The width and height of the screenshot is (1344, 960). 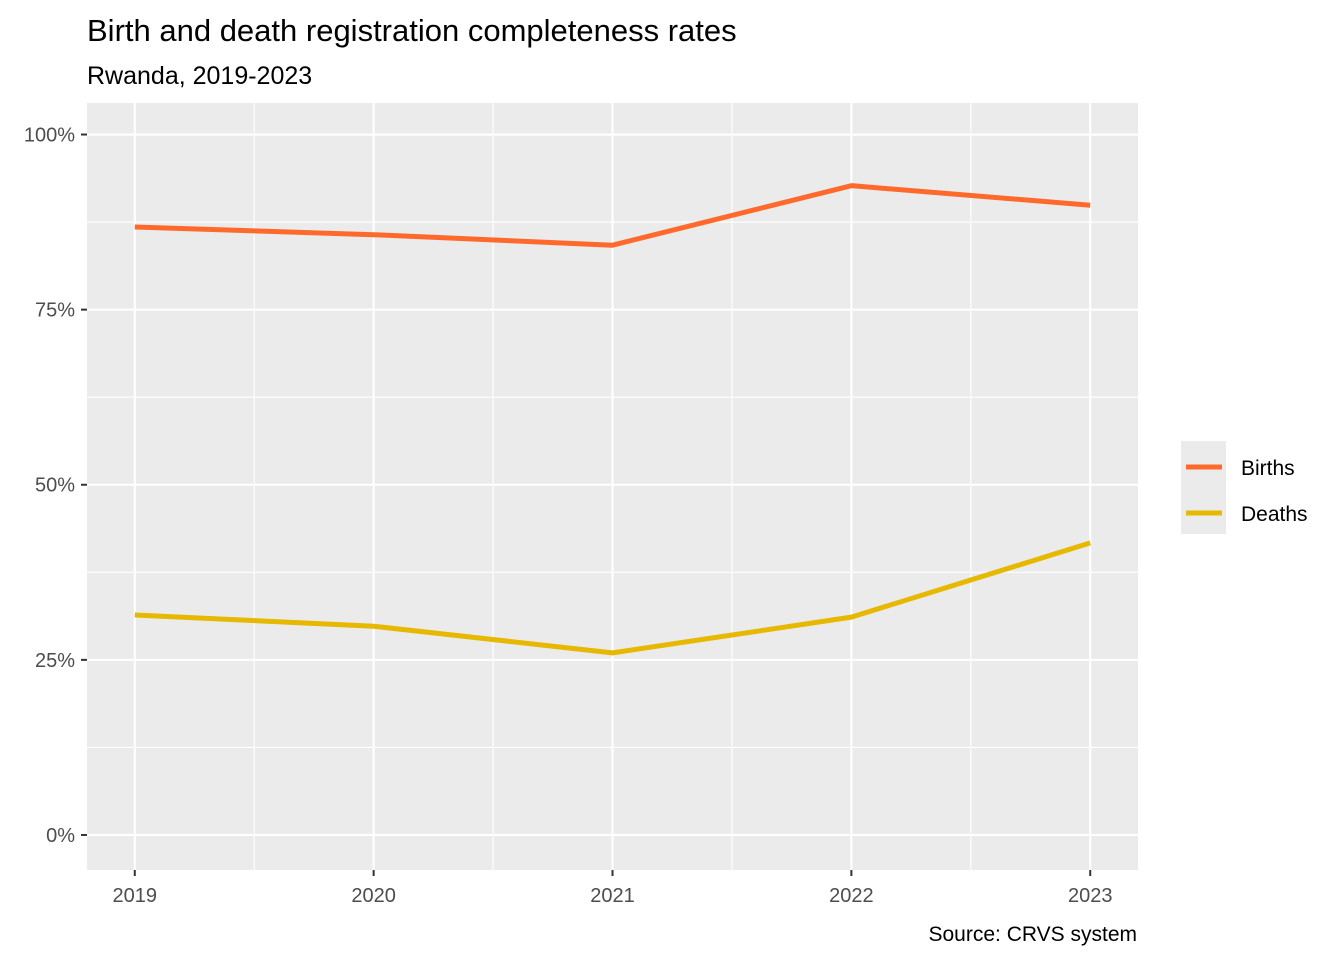 What do you see at coordinates (1203, 487) in the screenshot?
I see `legend-background` at bounding box center [1203, 487].